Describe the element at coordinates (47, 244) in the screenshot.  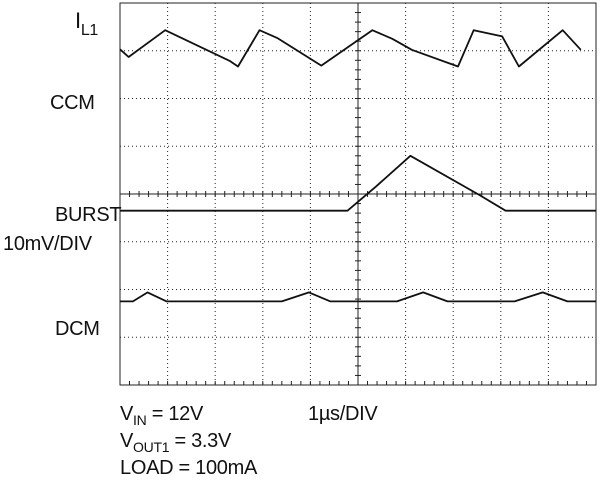
I see `burst-scale-label: 10mV/DIV` at that location.